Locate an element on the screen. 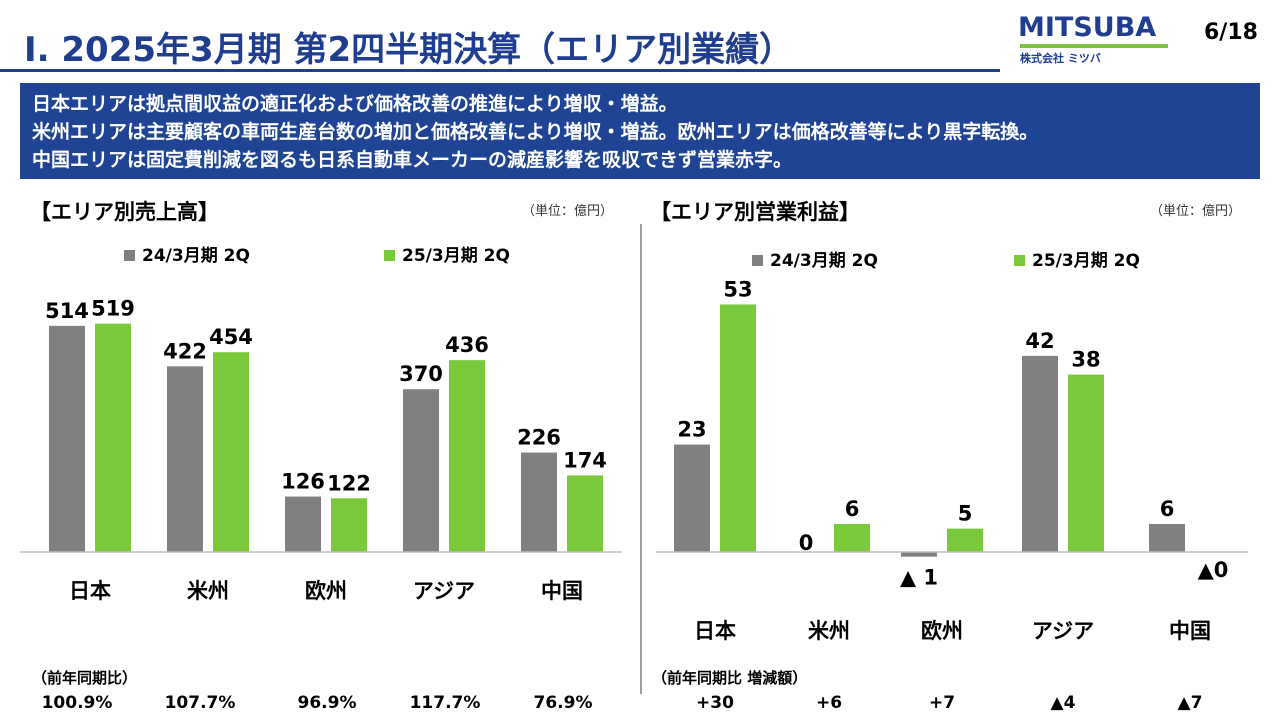  profit-yoy-china: ▲7 is located at coordinates (1190, 703).